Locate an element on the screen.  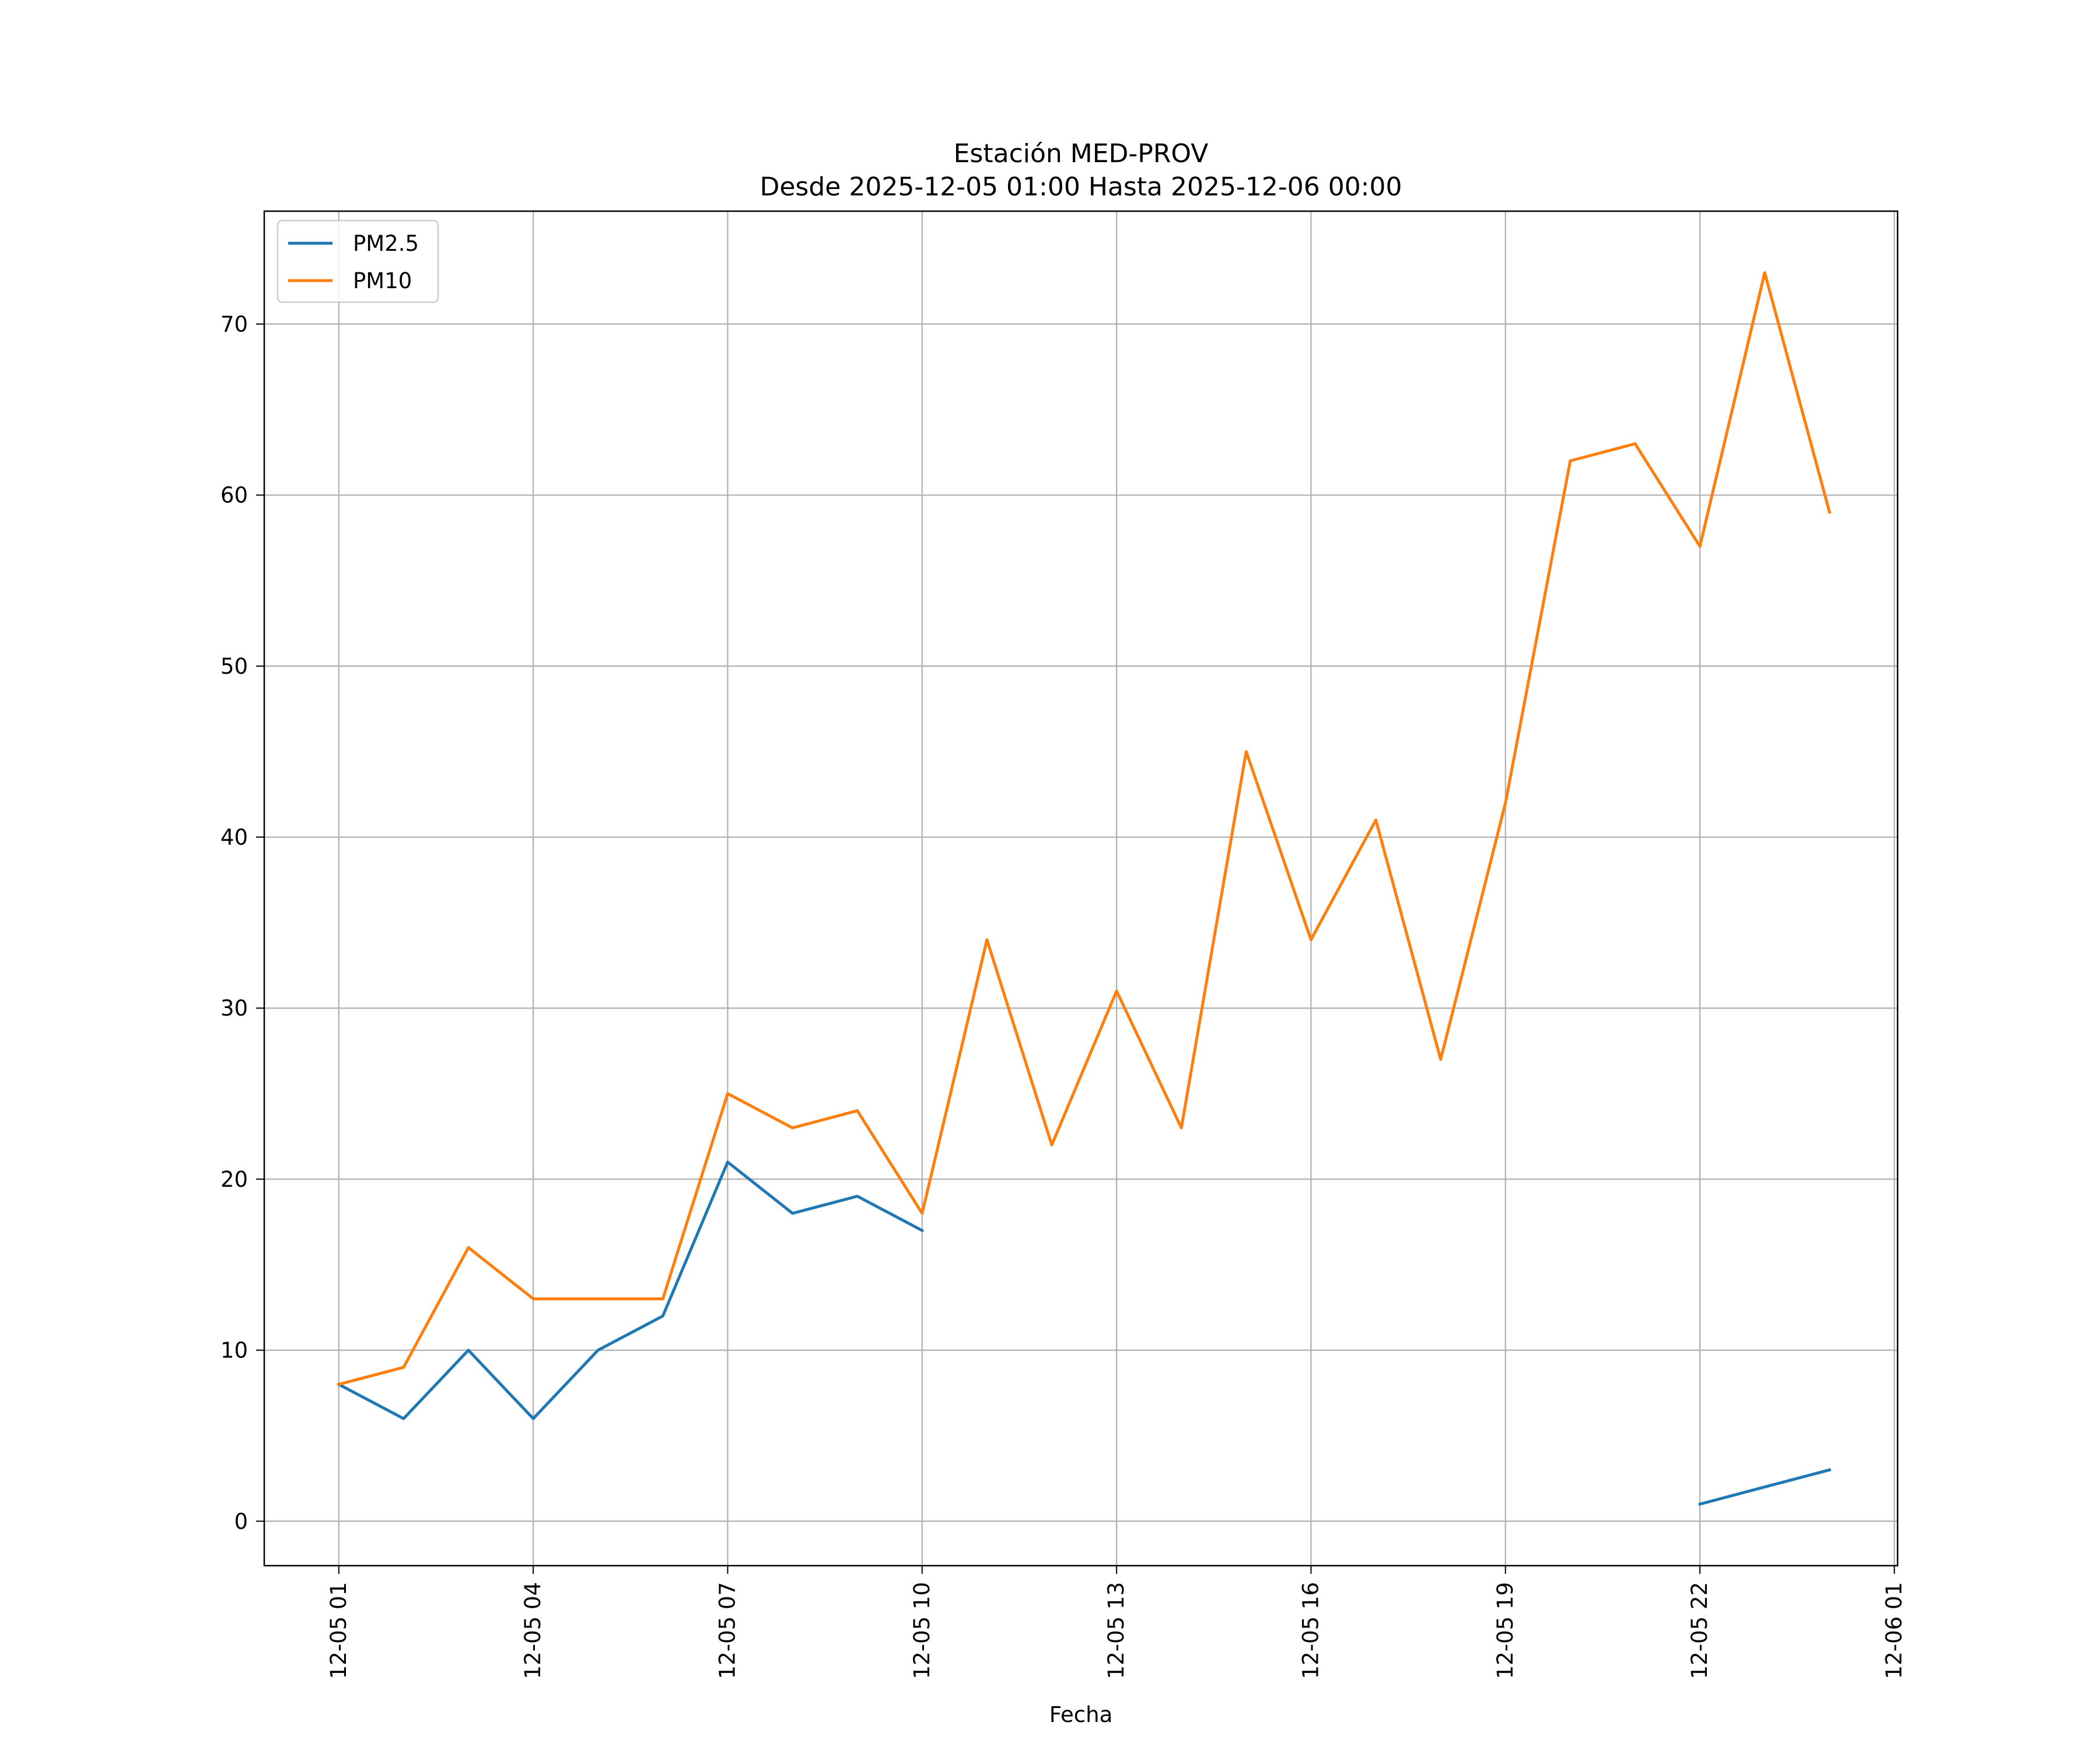
y-tick-label: 20 is located at coordinates (234, 1179).